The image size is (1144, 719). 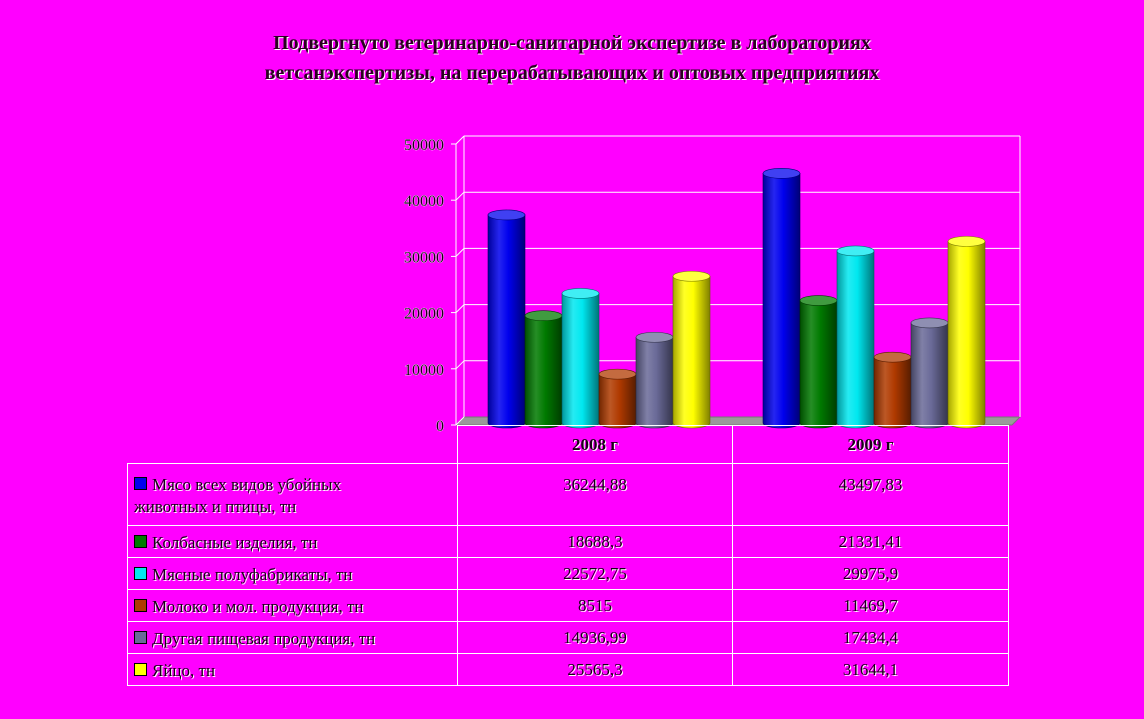 I want to click on data-cell: 8515, so click(x=595, y=605).